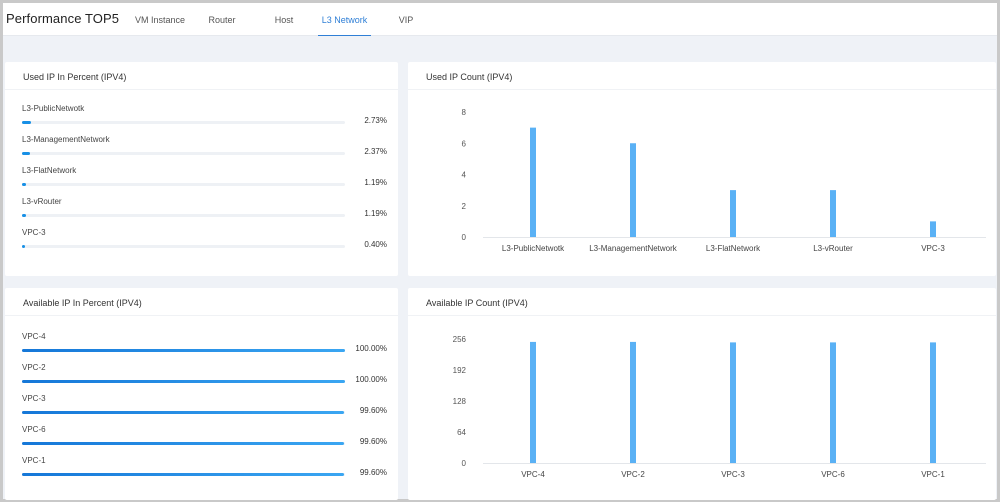 This screenshot has width=1000, height=502. I want to click on tab-router: Router, so click(222, 20).